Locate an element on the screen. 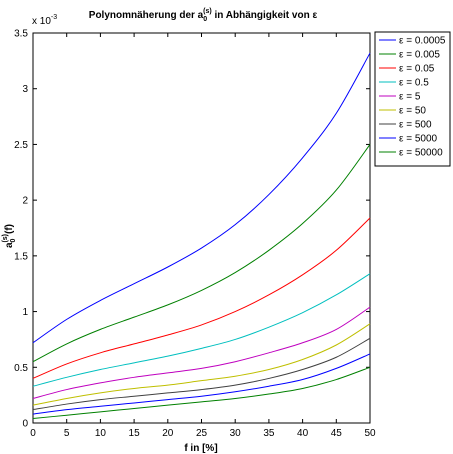  legend-label: ε = 5 is located at coordinates (410, 97).